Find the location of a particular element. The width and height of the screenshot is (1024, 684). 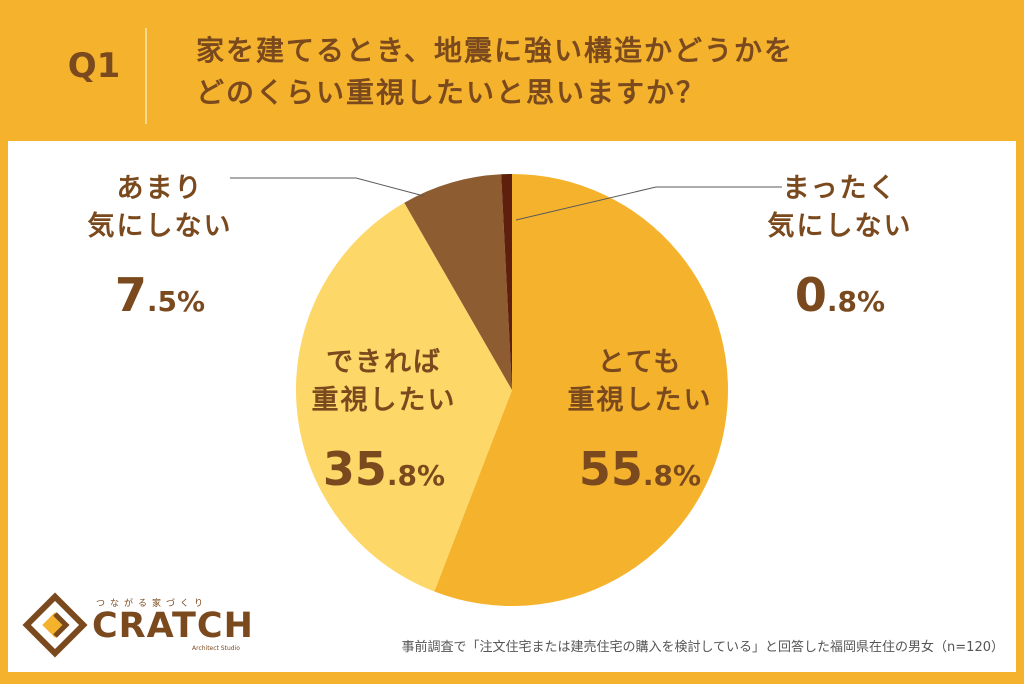

slice-label-0-line-1: 重視したい is located at coordinates (640, 400).